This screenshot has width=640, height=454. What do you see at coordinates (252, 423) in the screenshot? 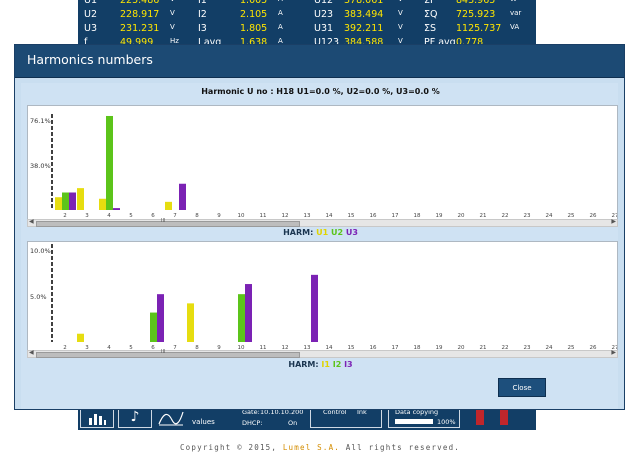
I see `dhcp-label: DHCP:` at bounding box center [252, 423].